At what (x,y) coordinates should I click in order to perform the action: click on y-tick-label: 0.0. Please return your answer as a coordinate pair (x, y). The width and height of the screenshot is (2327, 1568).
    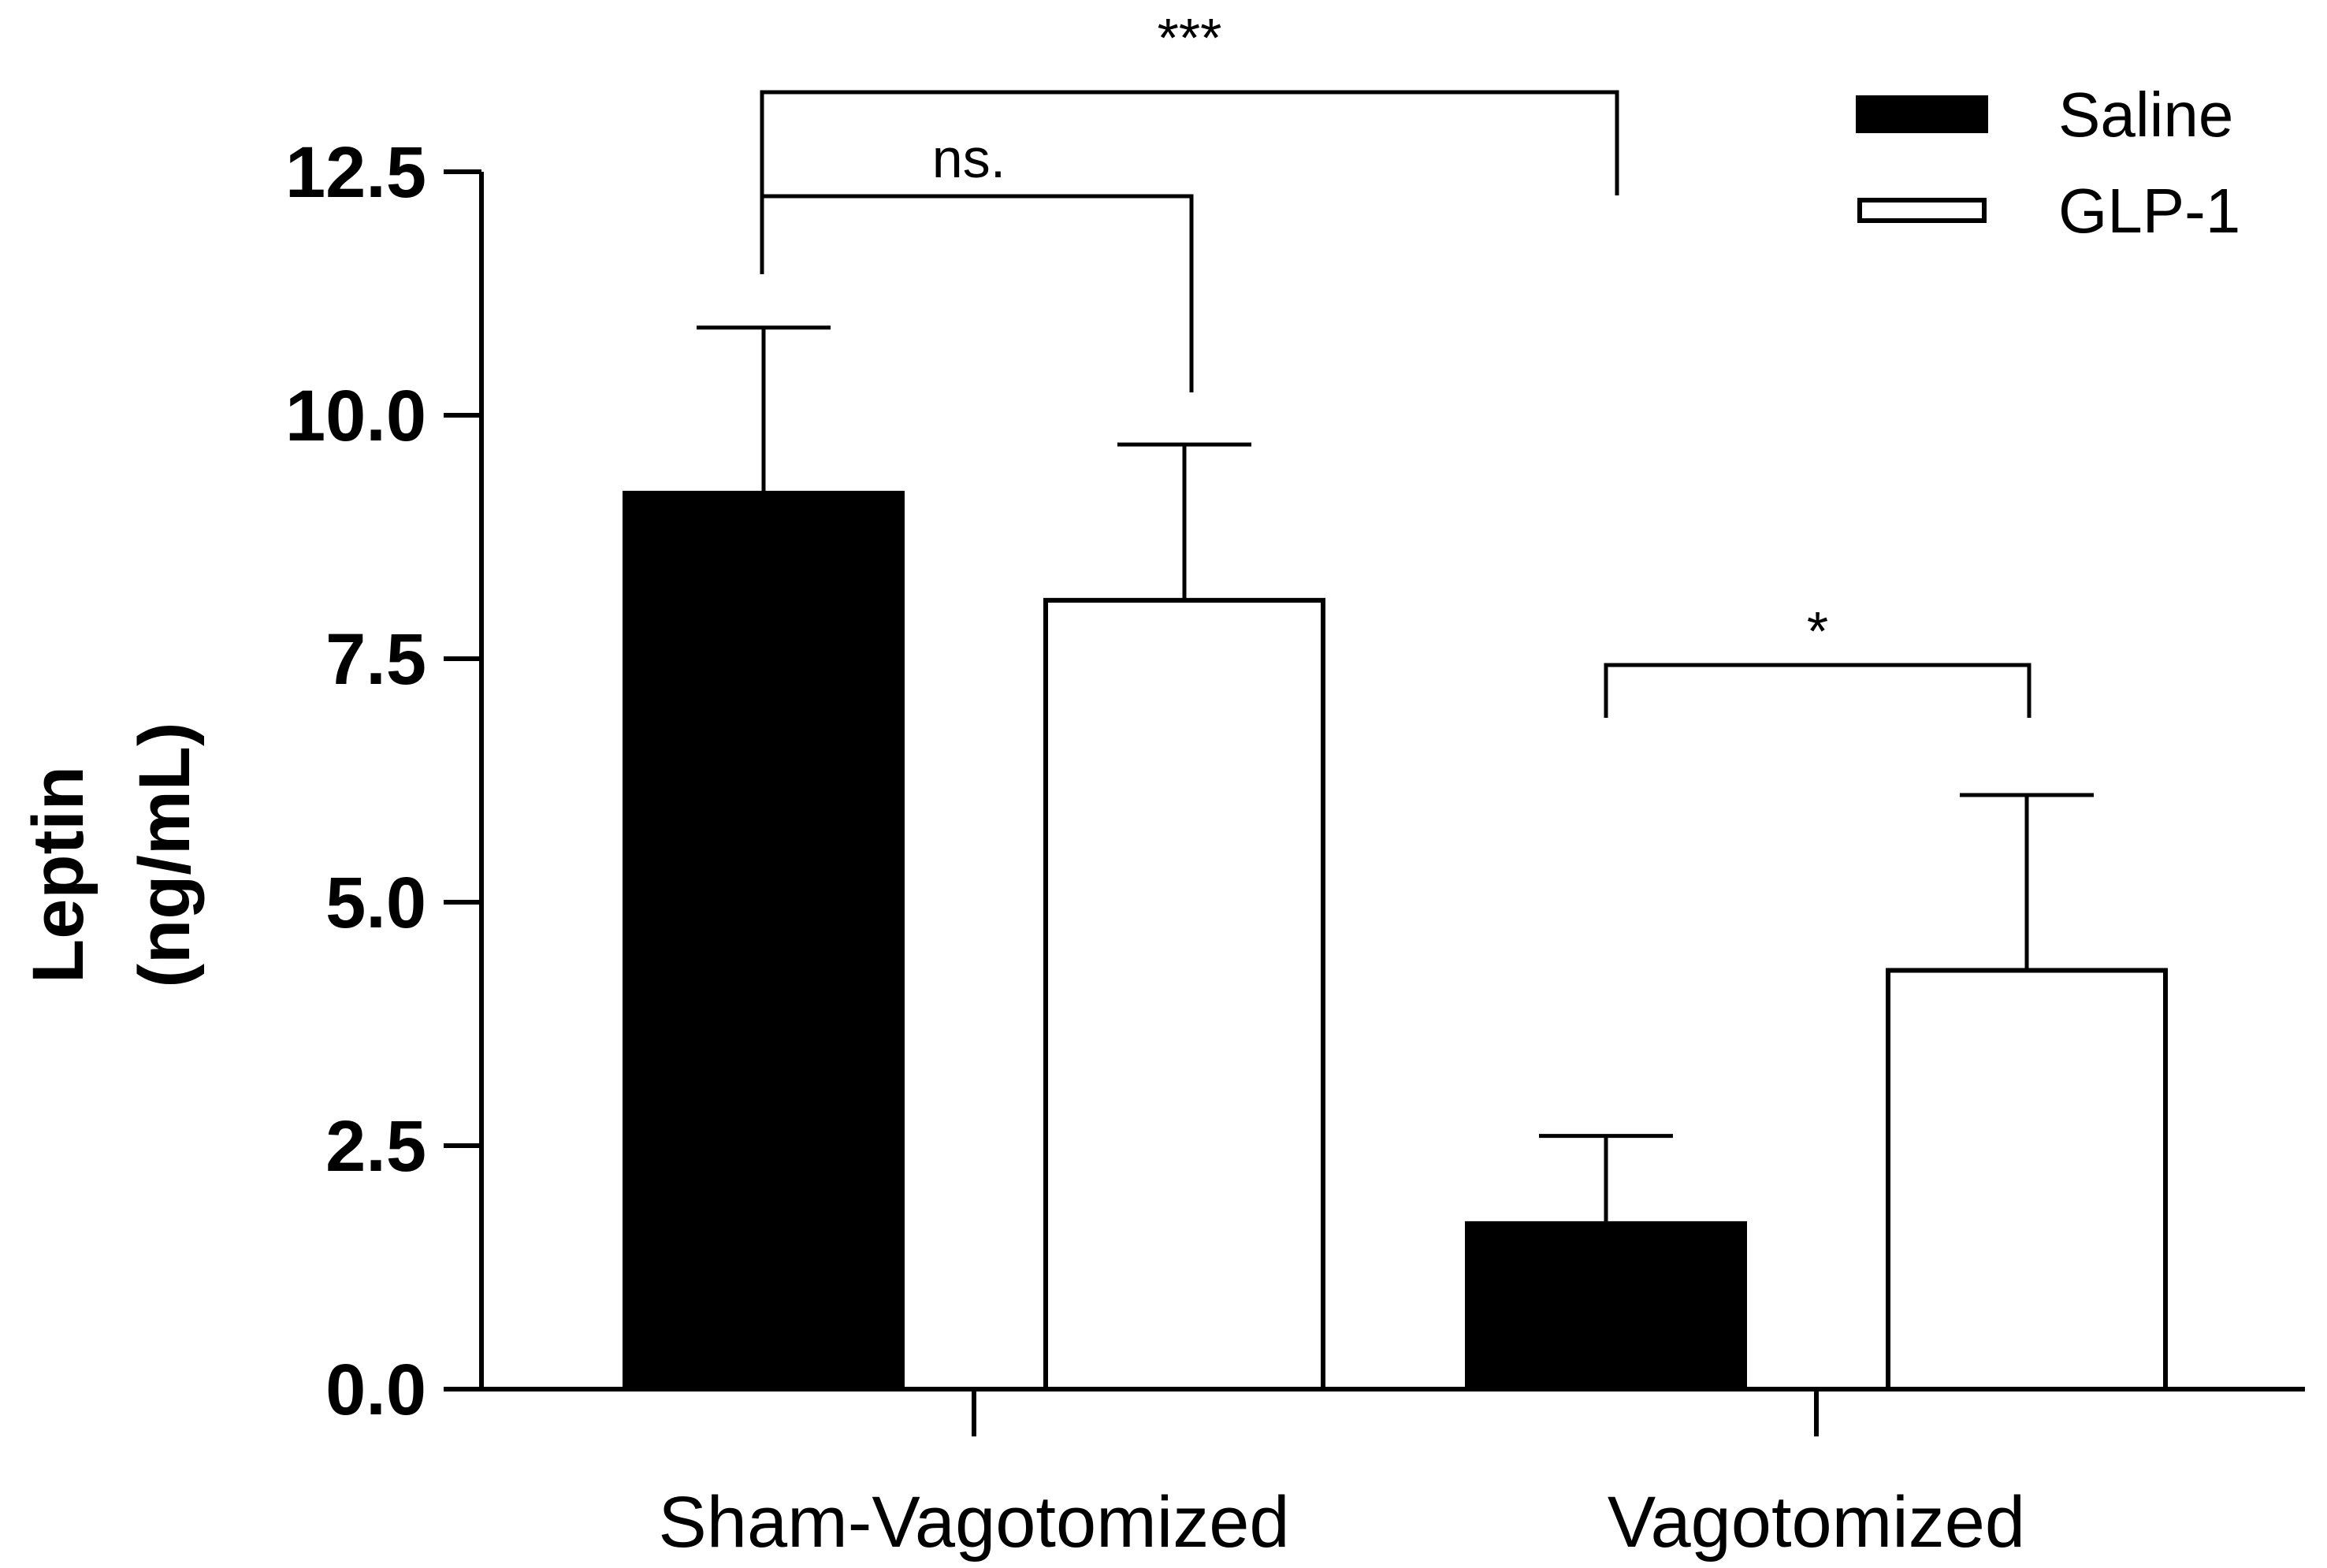
    Looking at the image, I should click on (376, 1390).